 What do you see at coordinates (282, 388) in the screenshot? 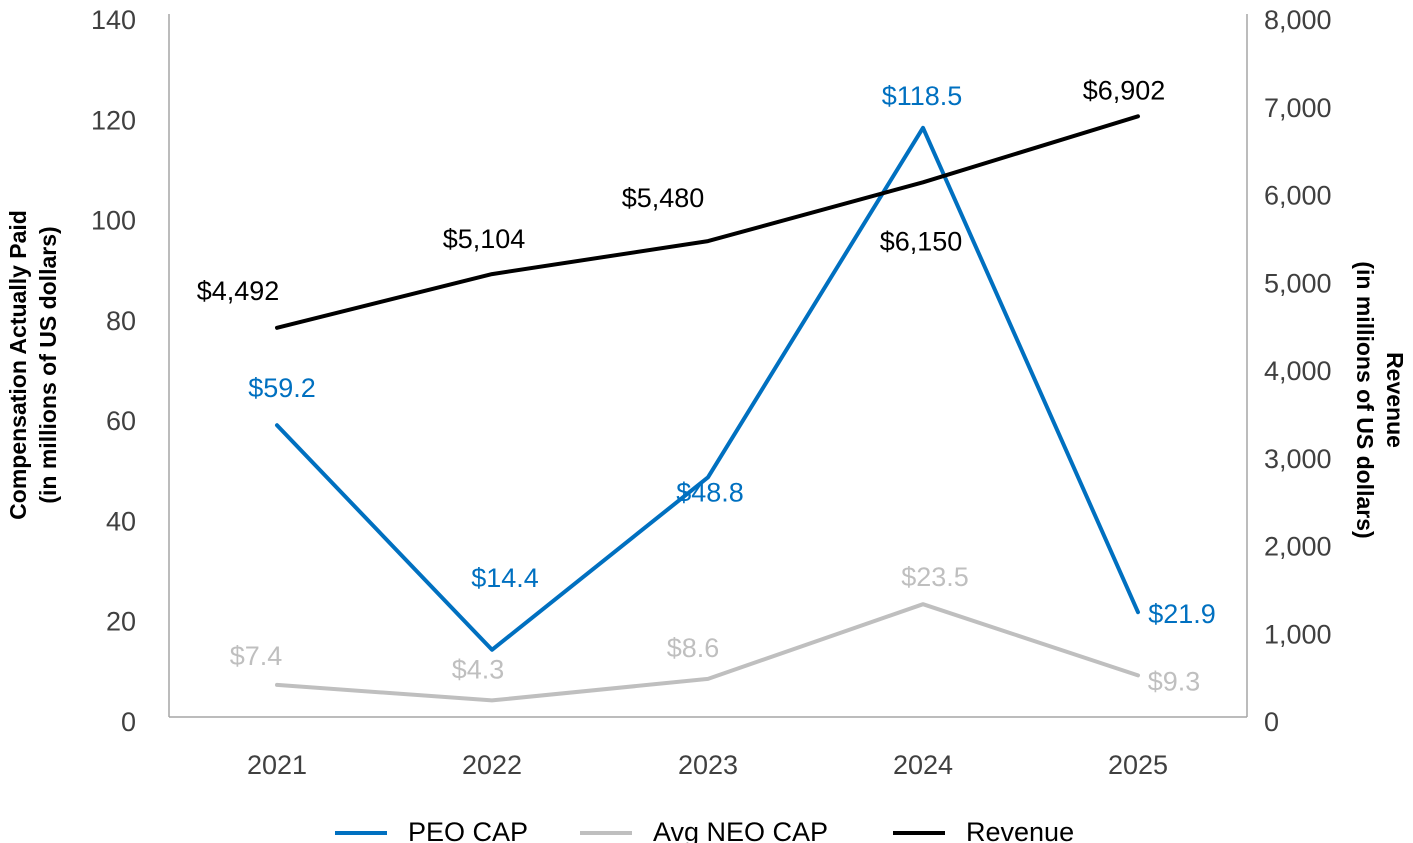
I see `data-label-peo-cap-2021: $59.2` at bounding box center [282, 388].